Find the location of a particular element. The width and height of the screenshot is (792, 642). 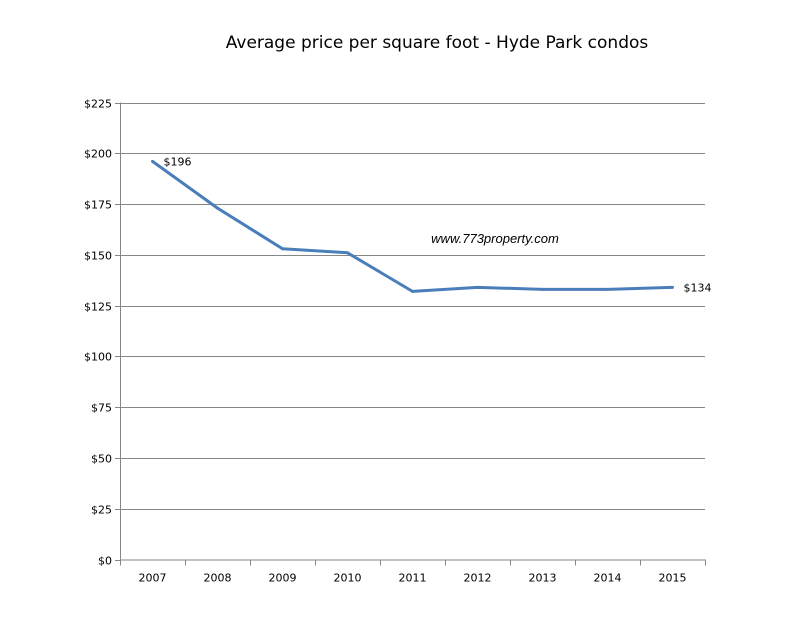

x-tick-label: 2011 is located at coordinates (413, 578).